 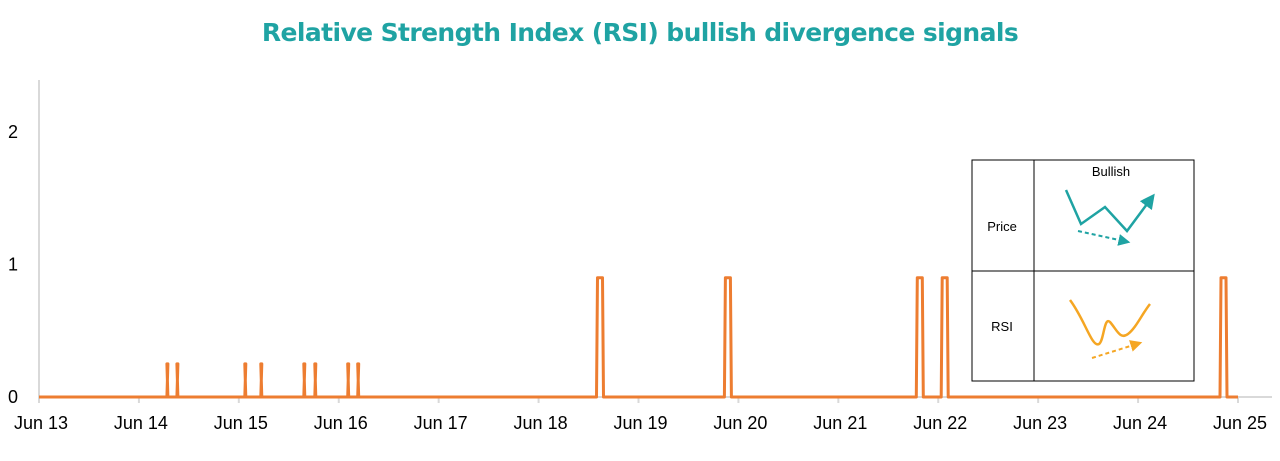 What do you see at coordinates (1002, 326) in the screenshot?
I see `legend-row-label-rsi: RSI` at bounding box center [1002, 326].